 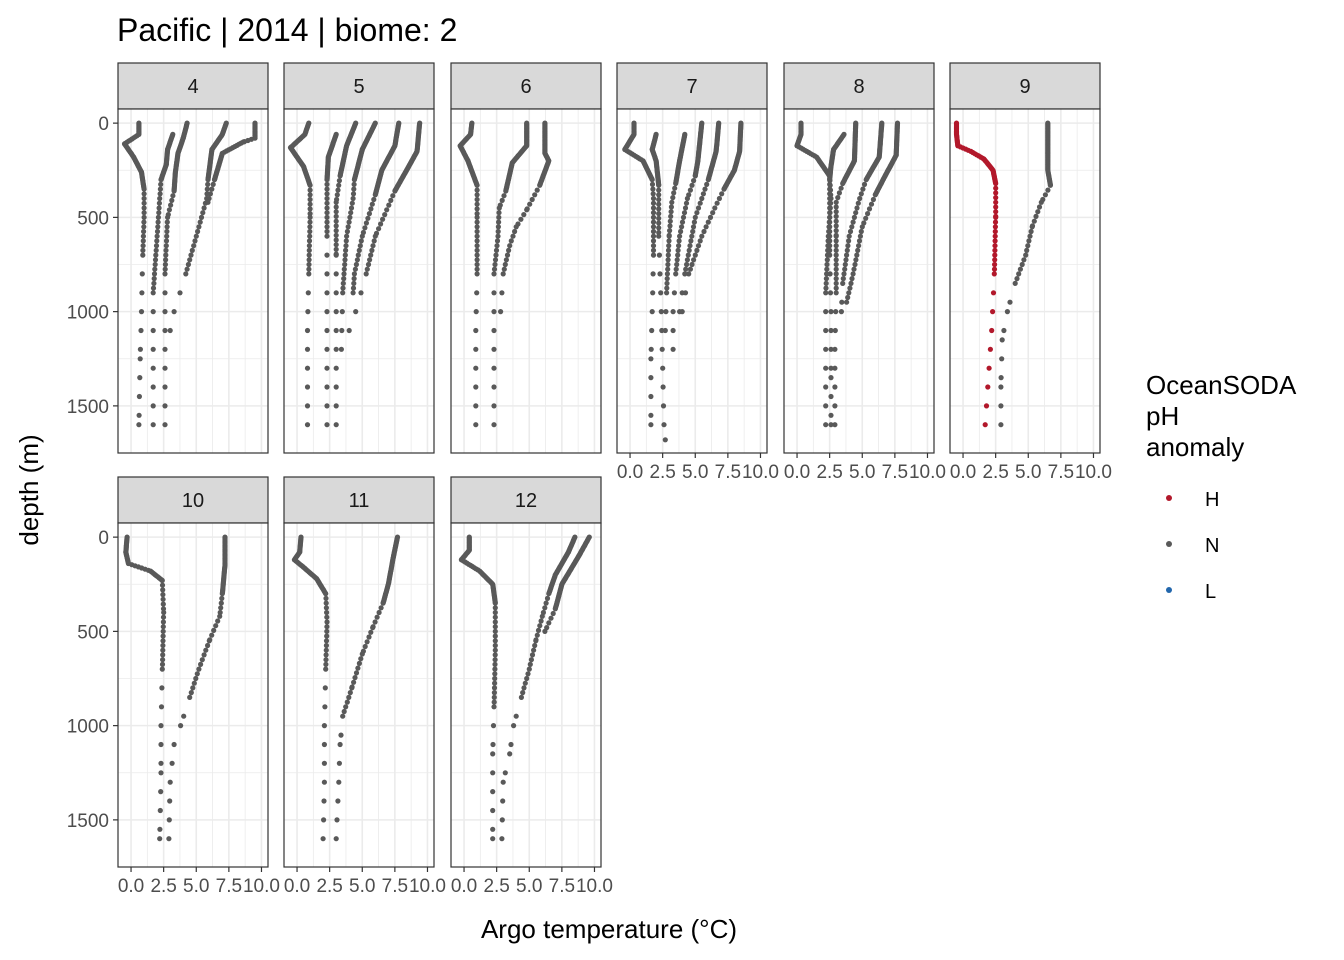 I want to click on x-tick-label: 5.0, so click(x=529, y=886).